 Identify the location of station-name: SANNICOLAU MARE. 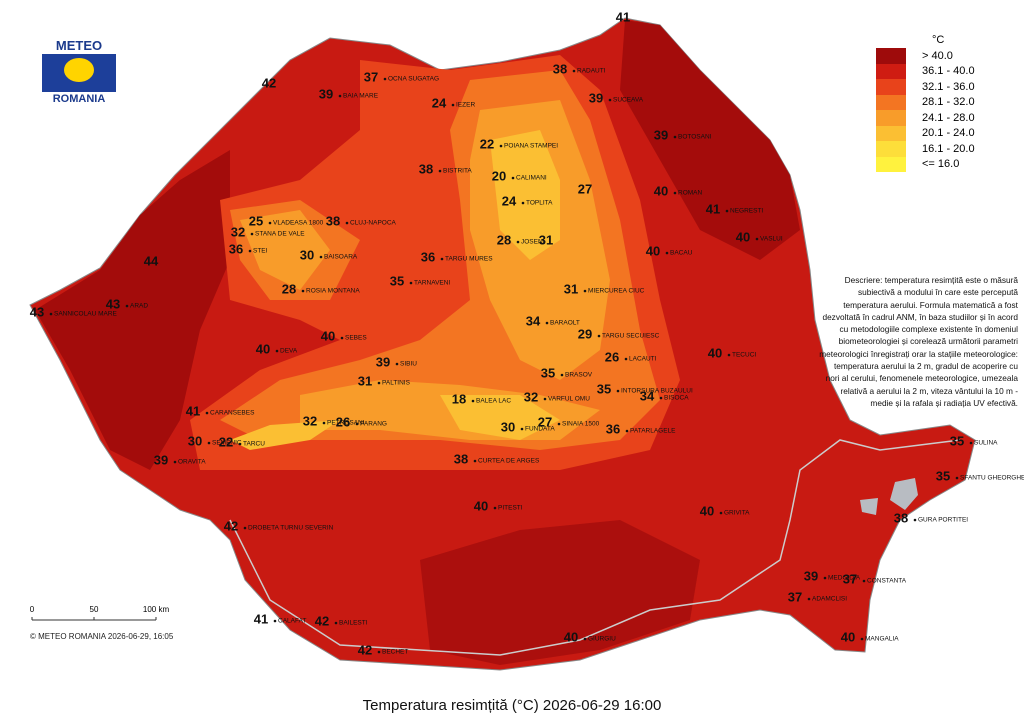
(86, 314).